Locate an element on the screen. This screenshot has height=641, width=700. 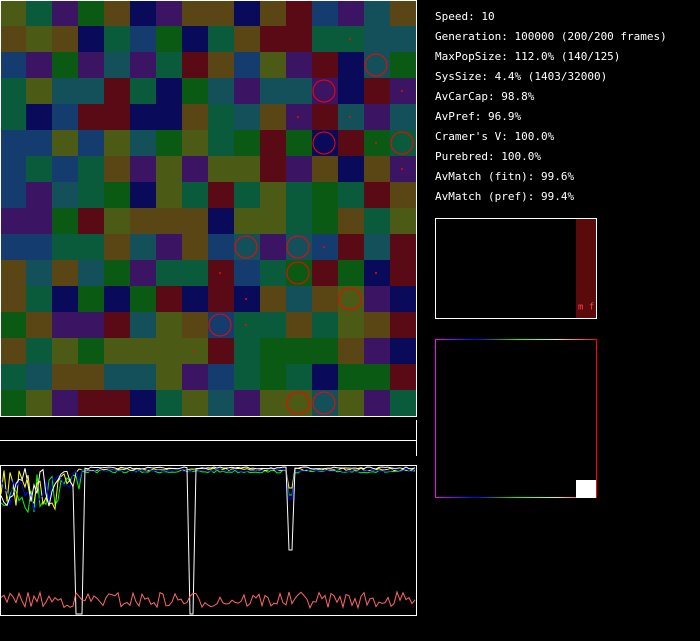
histogram-box is located at coordinates (516, 268).